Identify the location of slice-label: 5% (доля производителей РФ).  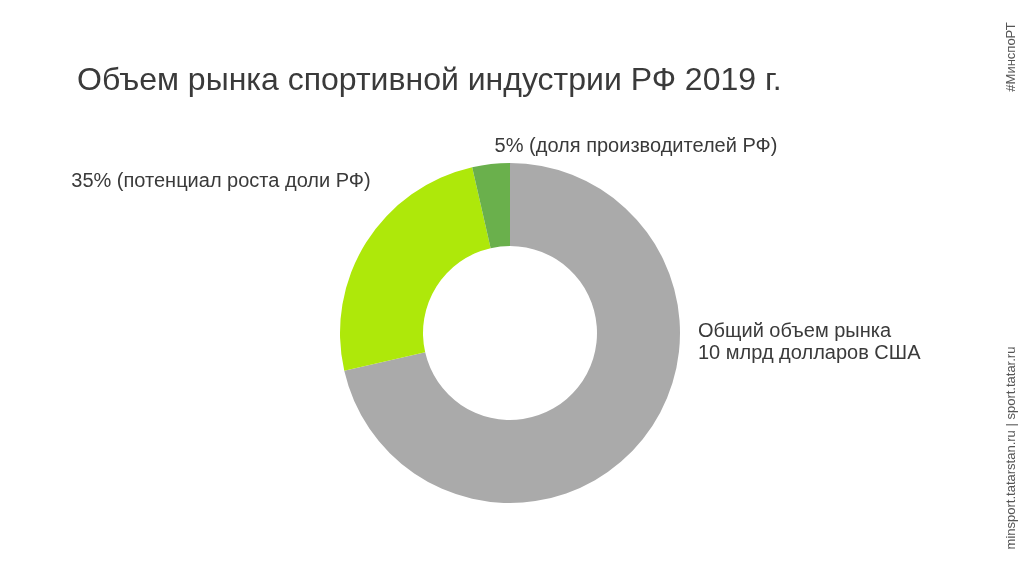
(636, 145).